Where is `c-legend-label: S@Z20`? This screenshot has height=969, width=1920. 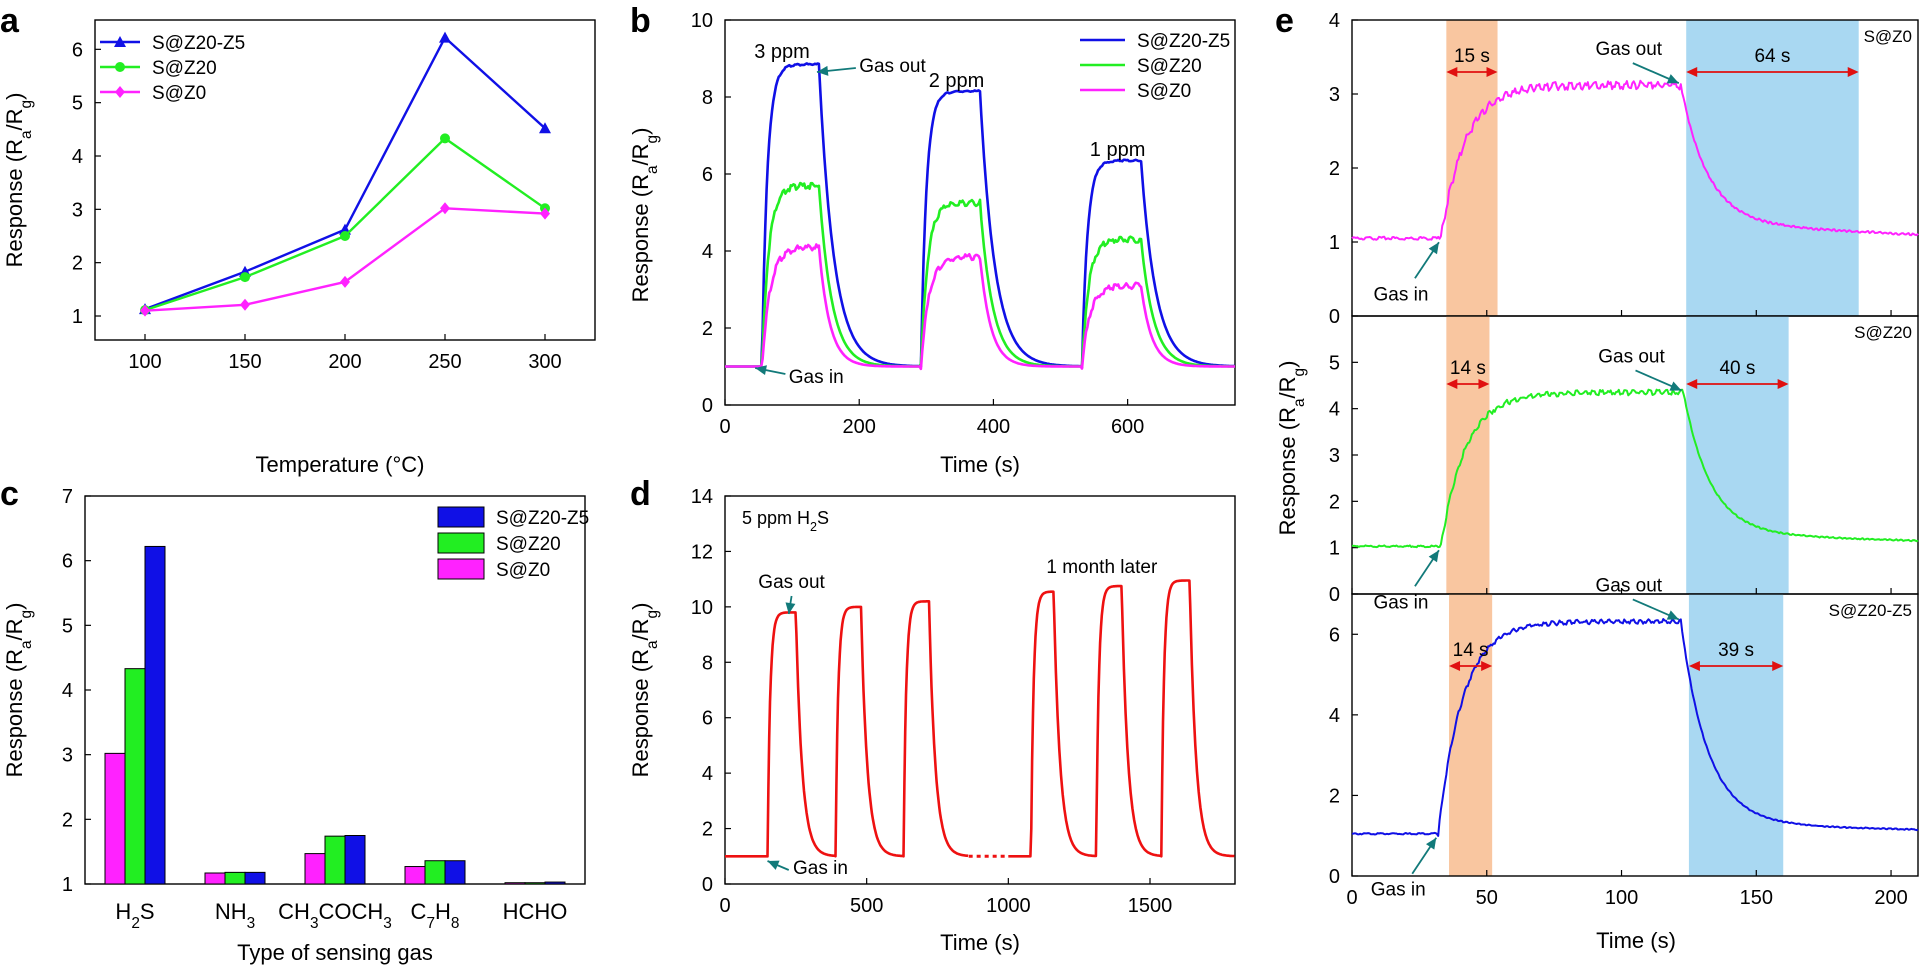
c-legend-label: S@Z20 is located at coordinates (528, 544).